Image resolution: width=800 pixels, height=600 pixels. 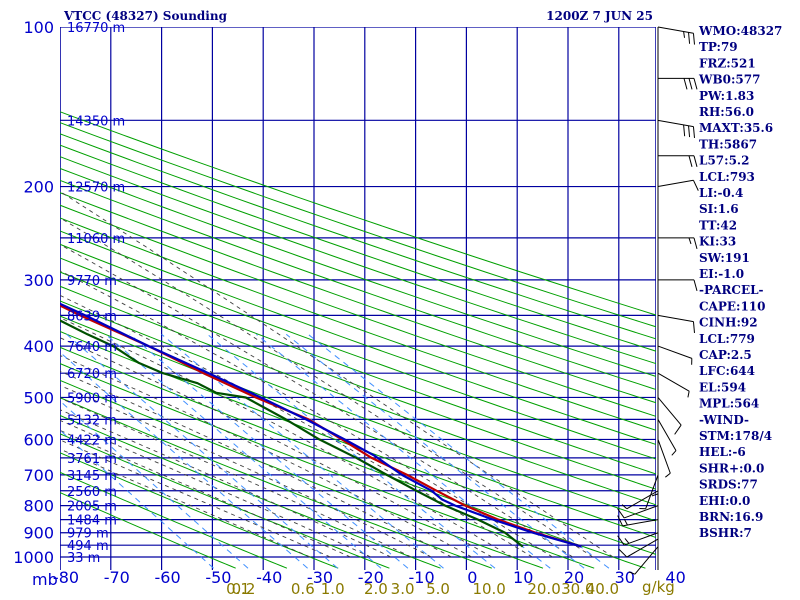 I want to click on temperature-tick-label: -70, so click(x=117, y=577).